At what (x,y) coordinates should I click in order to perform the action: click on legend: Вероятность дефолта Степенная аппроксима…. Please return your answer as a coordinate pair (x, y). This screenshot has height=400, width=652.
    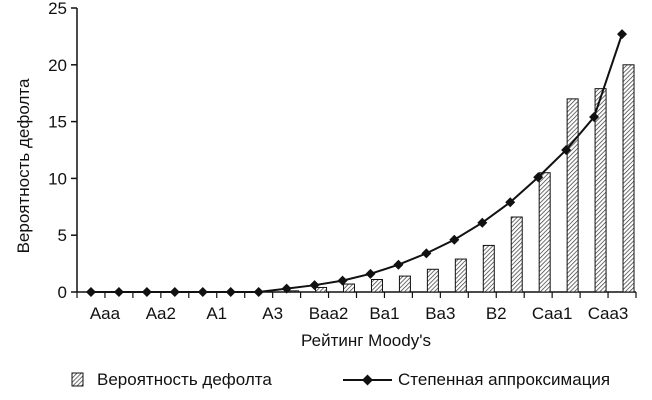
    Looking at the image, I should click on (340, 379).